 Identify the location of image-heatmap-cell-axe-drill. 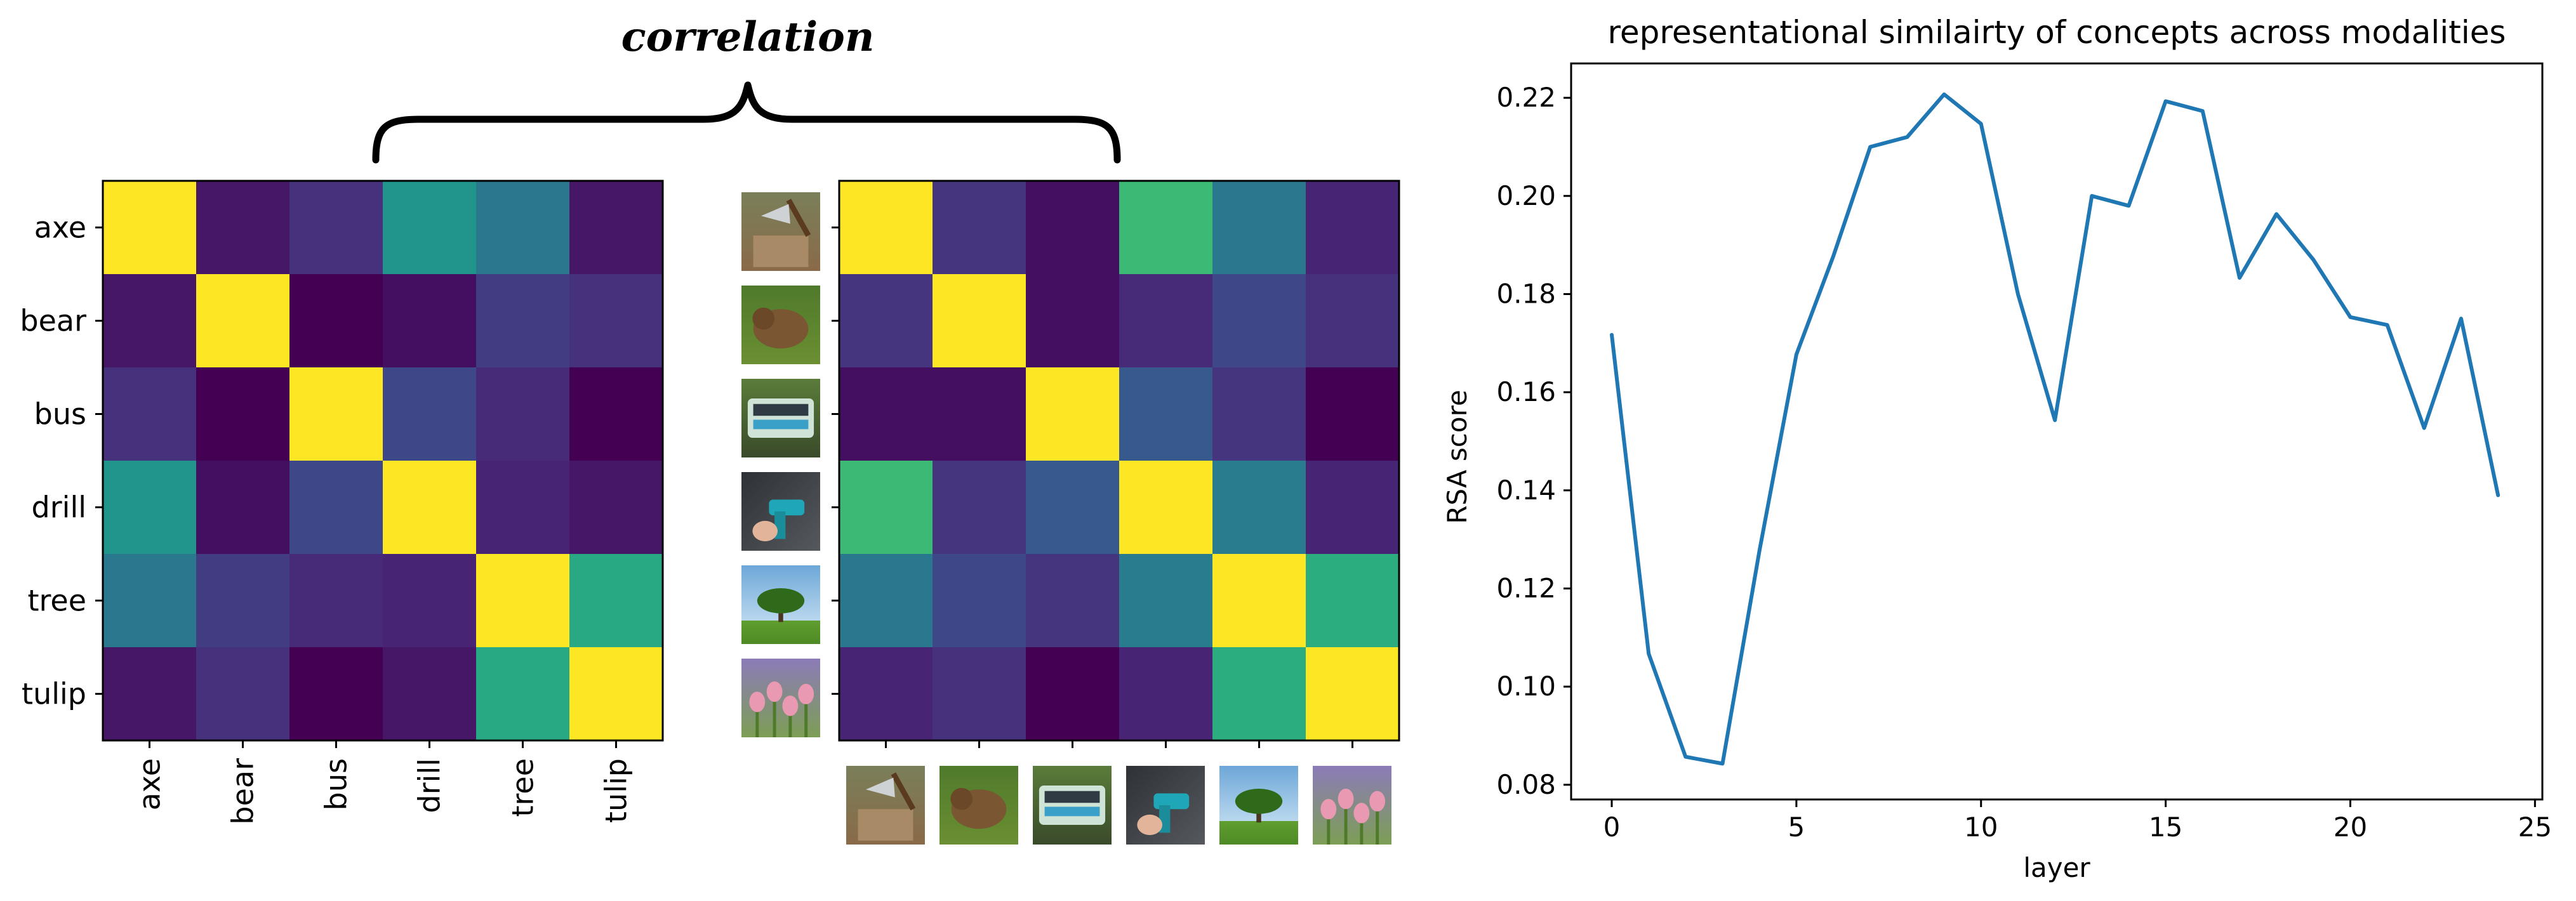
(1166, 228).